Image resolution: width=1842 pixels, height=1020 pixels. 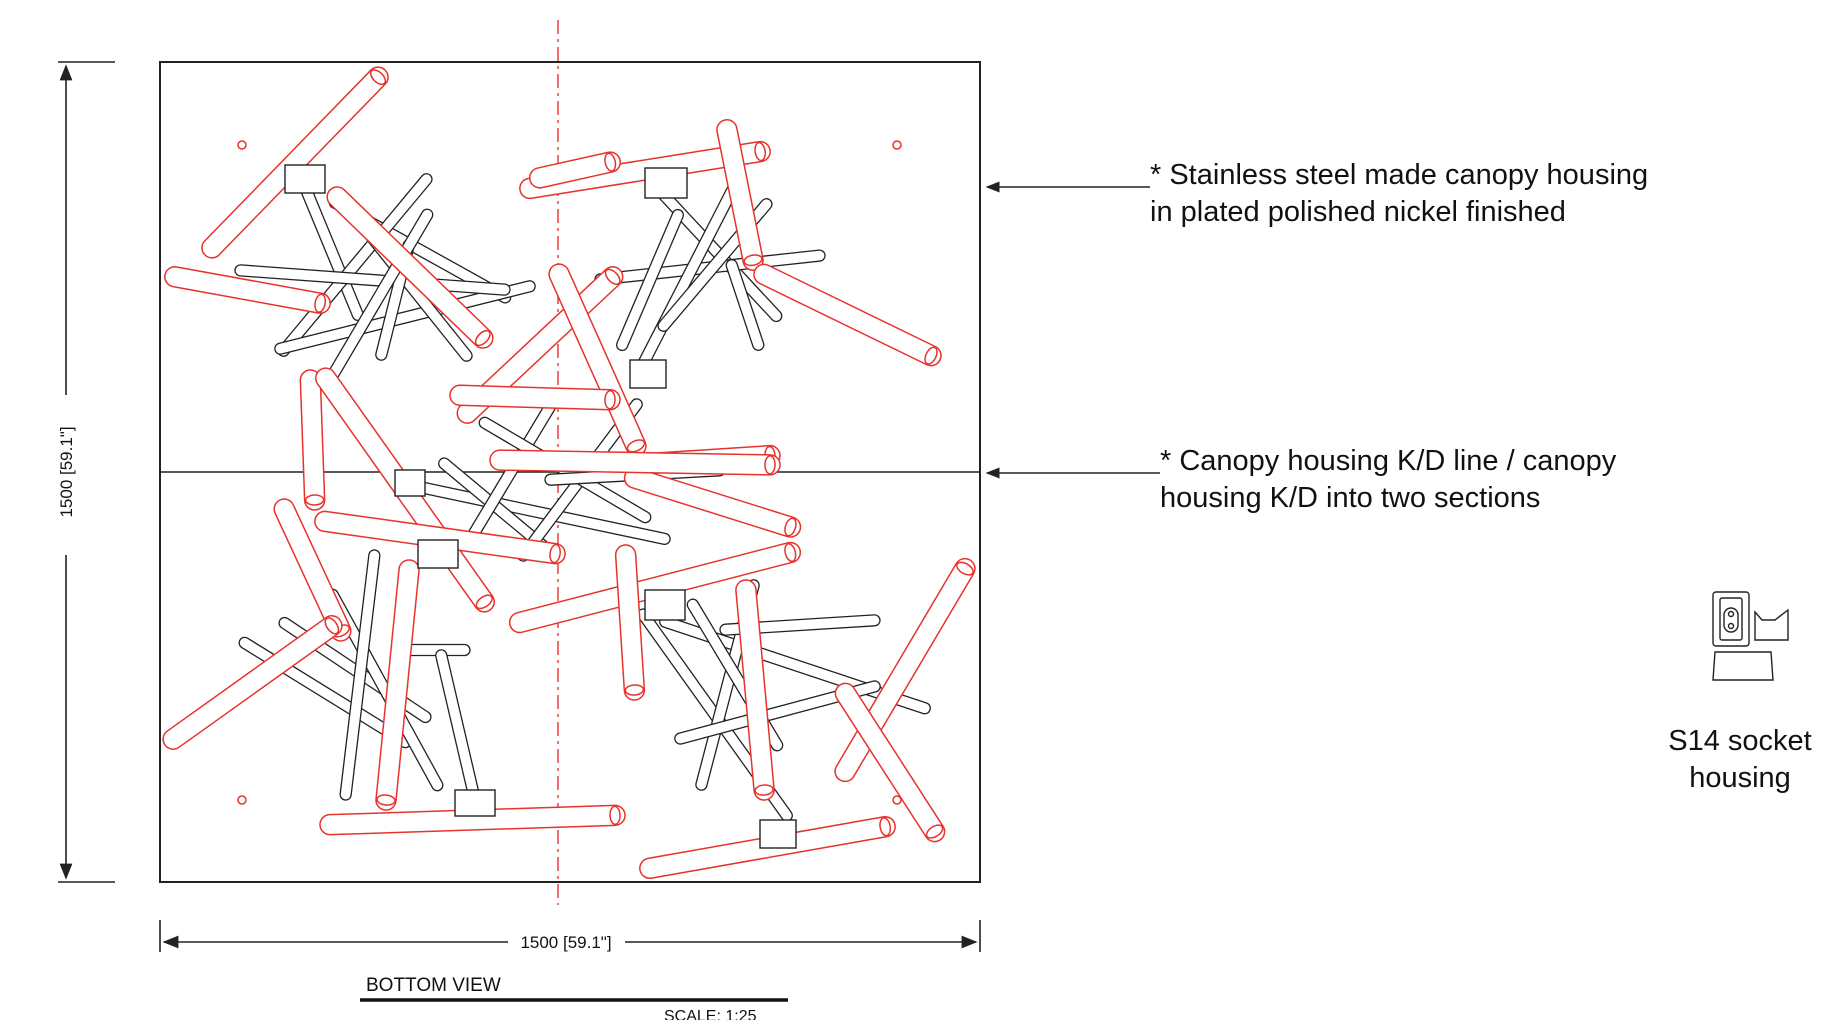 What do you see at coordinates (86, 472) in the screenshot?
I see `vertical-dimension` at bounding box center [86, 472].